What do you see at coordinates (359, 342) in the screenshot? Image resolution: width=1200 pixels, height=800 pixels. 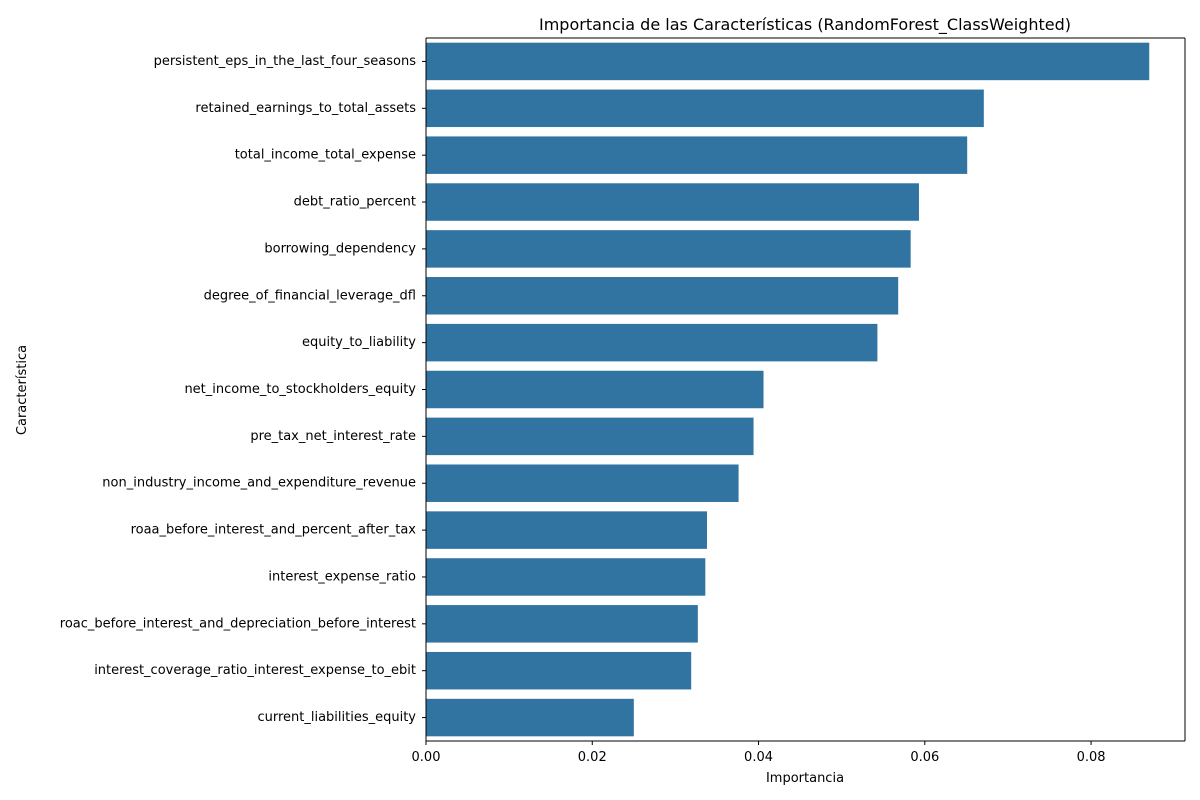 I see `y-tick-label: equity_to_liability` at bounding box center [359, 342].